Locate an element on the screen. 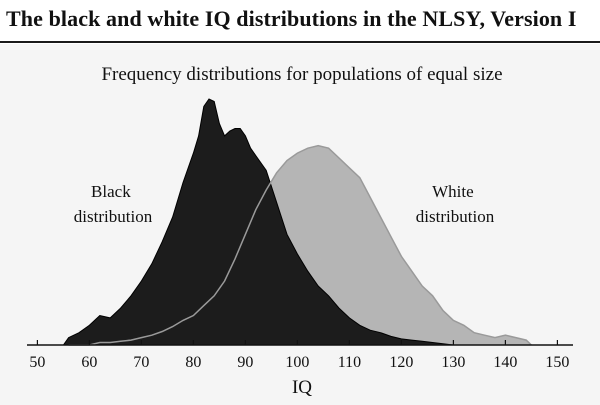  x-tick-label: 120 is located at coordinates (401, 362).